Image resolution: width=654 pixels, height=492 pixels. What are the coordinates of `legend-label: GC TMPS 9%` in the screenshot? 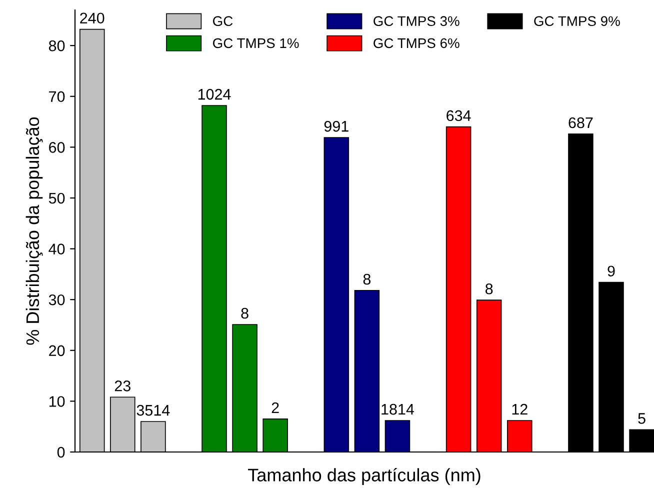 It's located at (577, 21).